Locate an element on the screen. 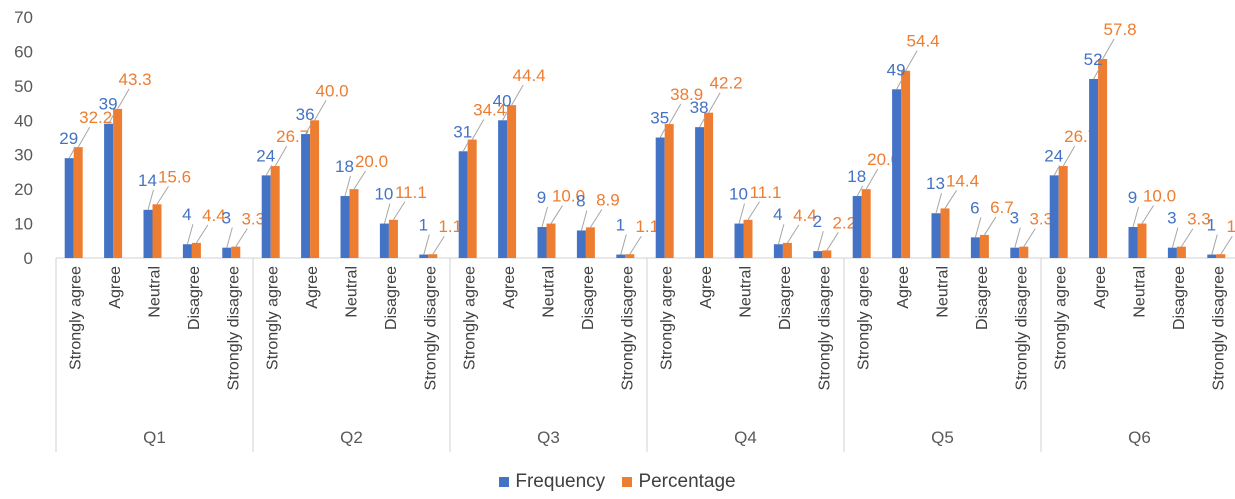 The width and height of the screenshot is (1235, 499). data-label-percentage: 34.4 is located at coordinates (489, 110).